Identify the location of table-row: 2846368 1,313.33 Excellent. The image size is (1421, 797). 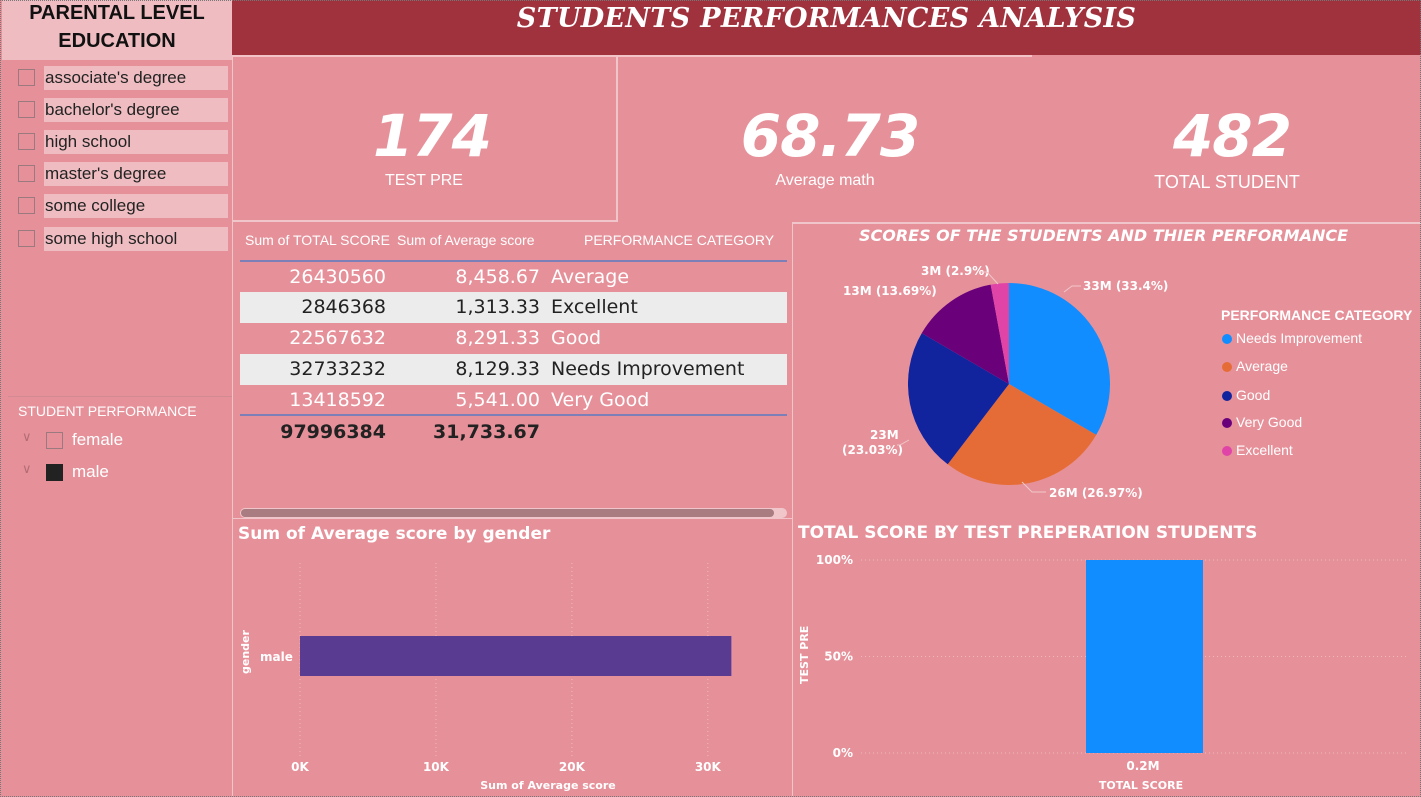
(513, 307).